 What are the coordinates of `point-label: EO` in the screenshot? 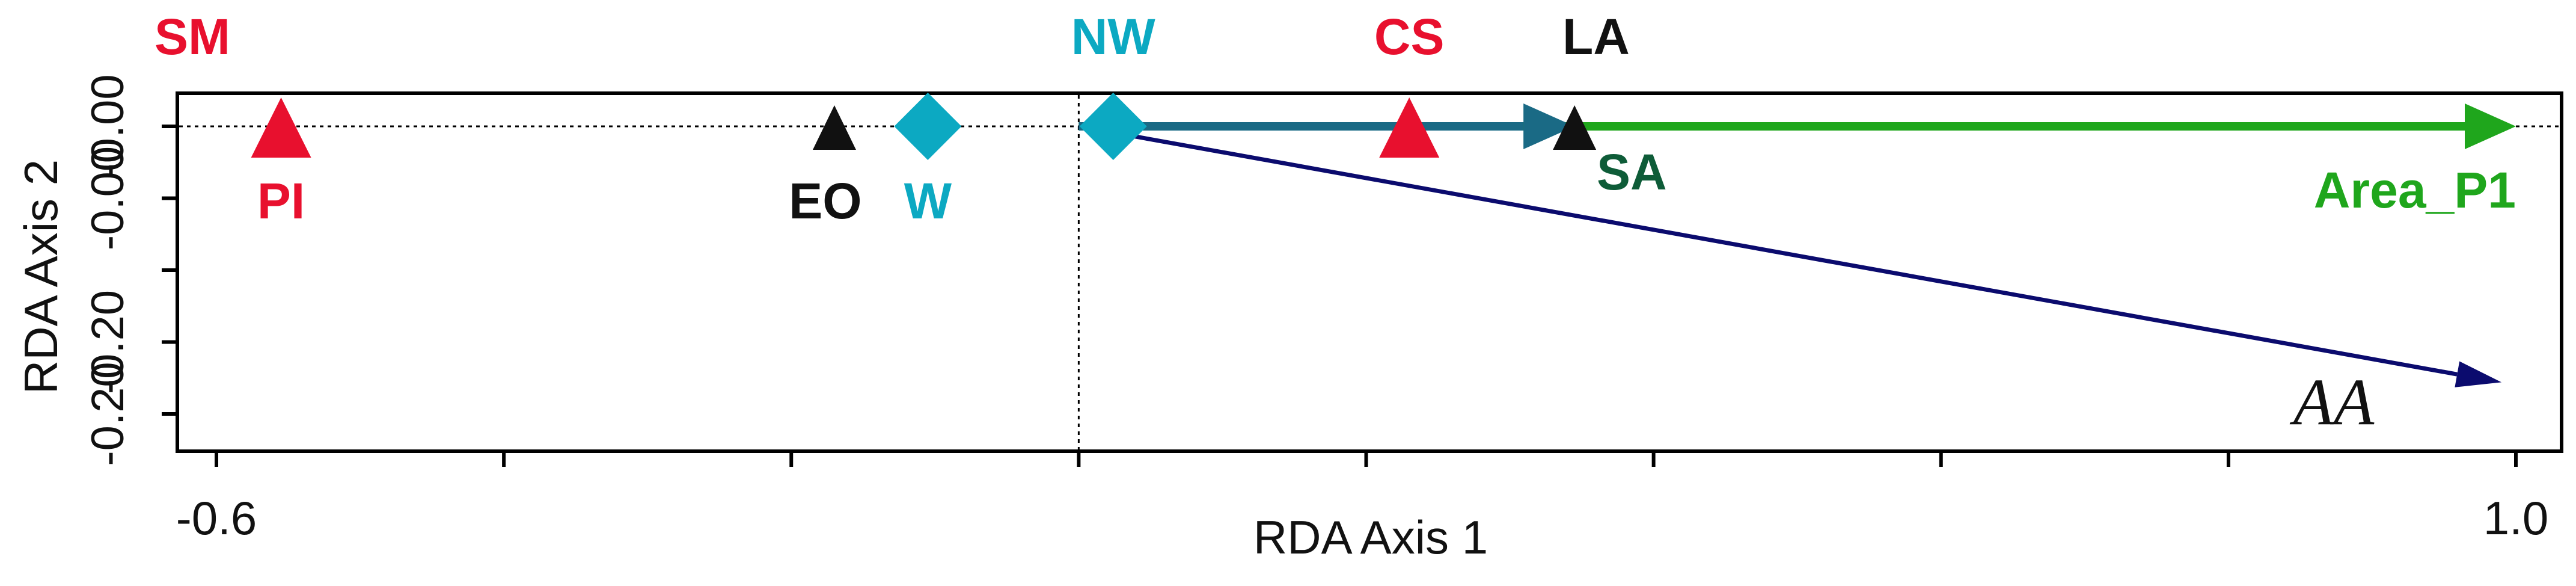 It's located at (825, 201).